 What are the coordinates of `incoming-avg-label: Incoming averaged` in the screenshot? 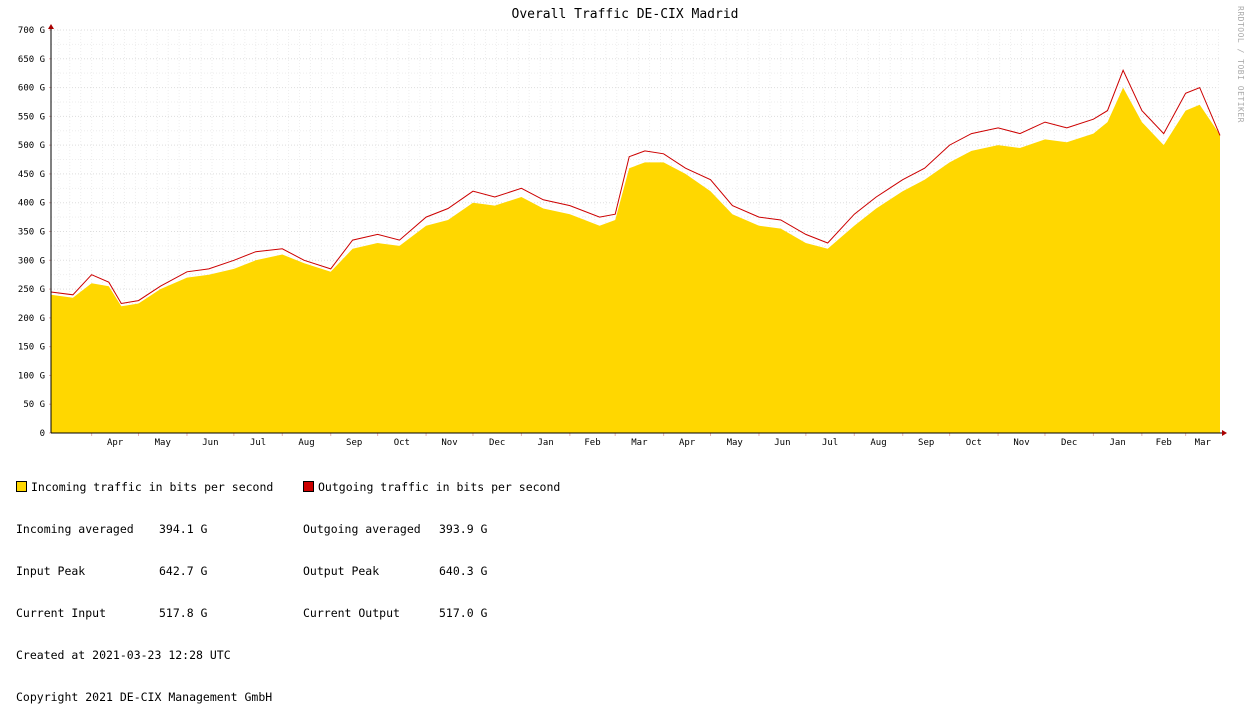 It's located at (75, 529).